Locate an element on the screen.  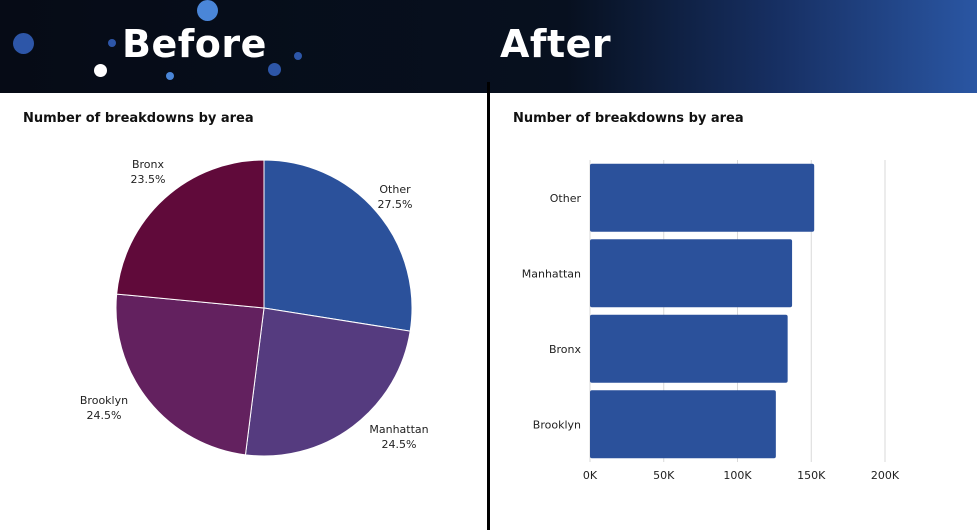
pie-slice-other is located at coordinates (338, 245).